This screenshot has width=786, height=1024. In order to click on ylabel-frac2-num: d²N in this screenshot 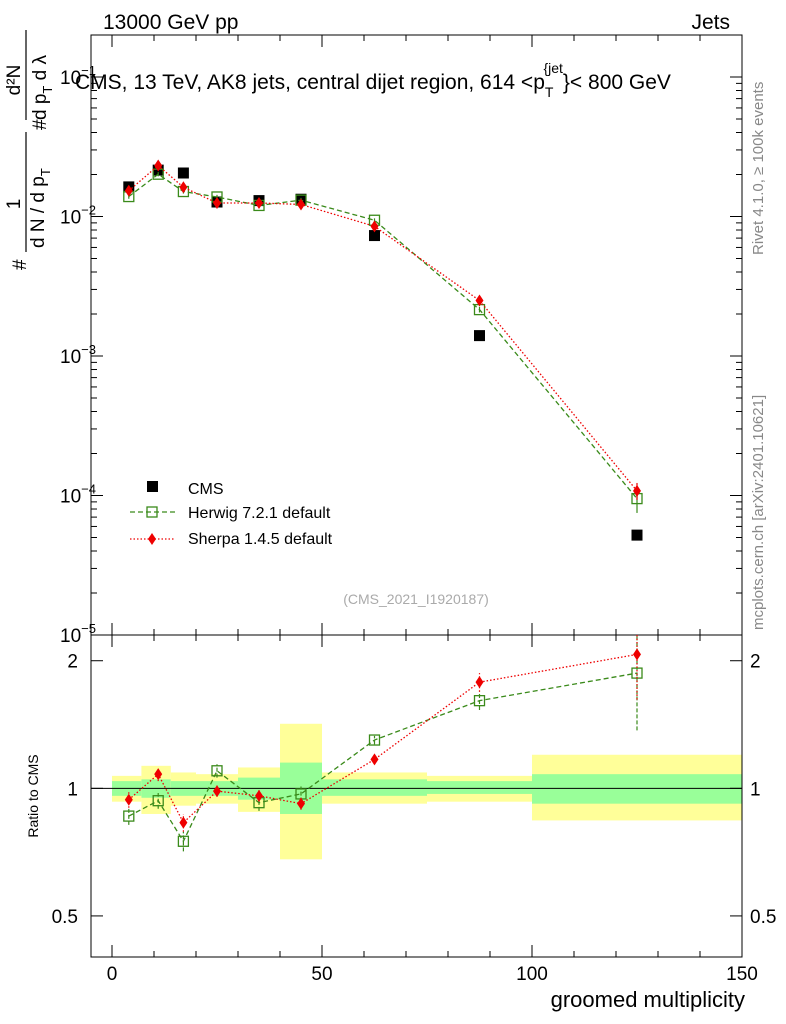, I will do `click(14, 80)`.